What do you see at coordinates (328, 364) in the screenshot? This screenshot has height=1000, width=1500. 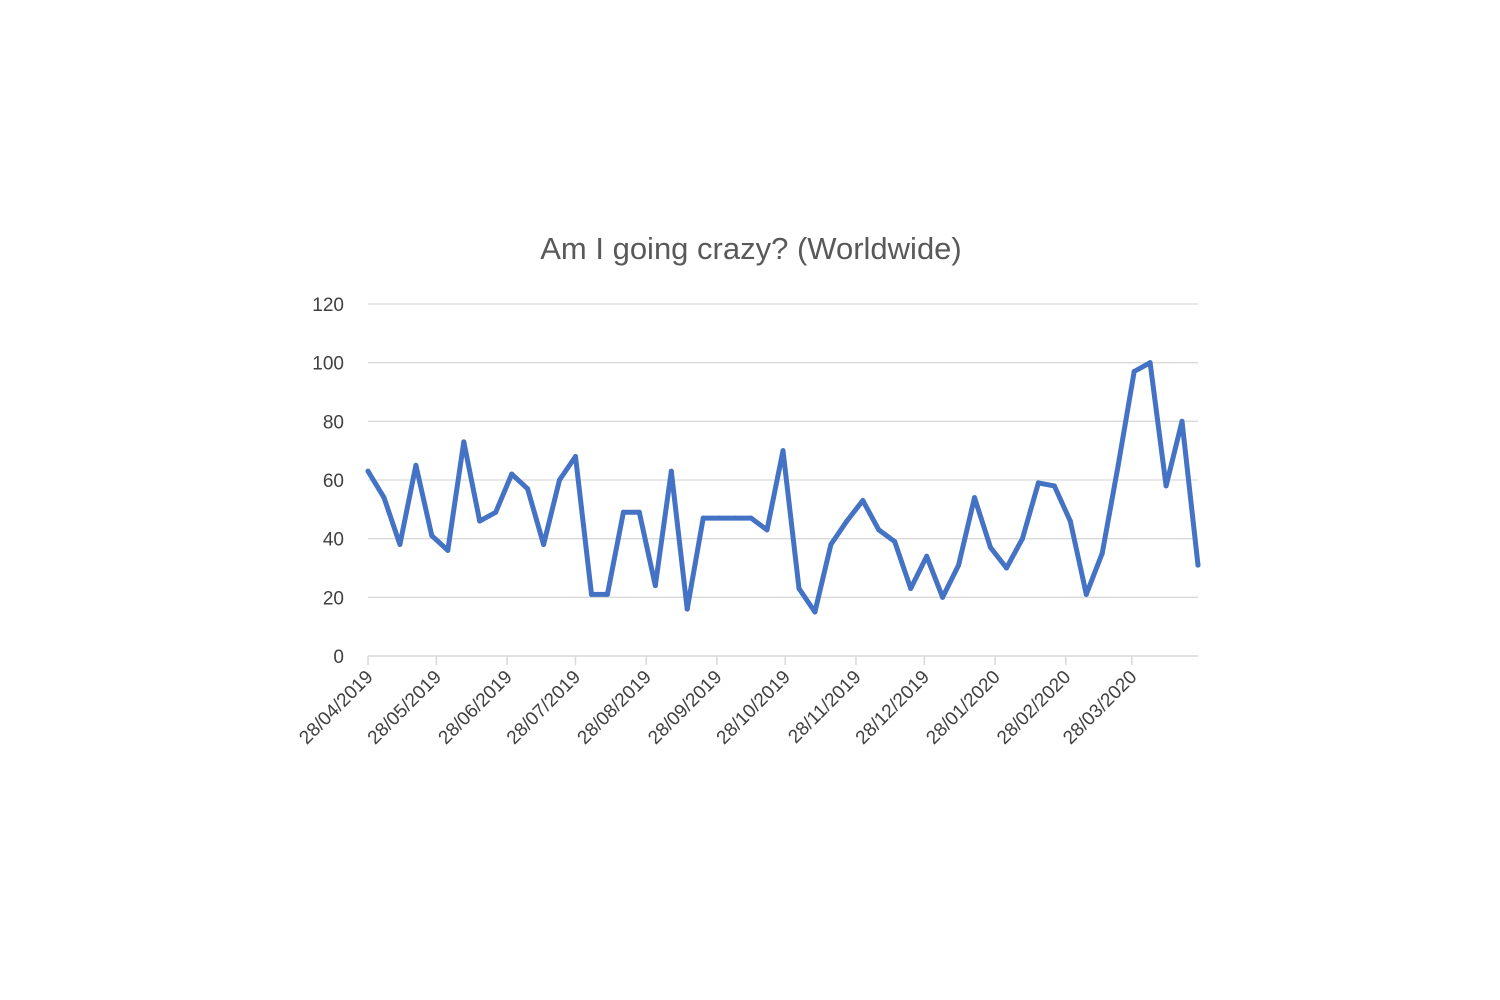 I see `y-tick-label: 100` at bounding box center [328, 364].